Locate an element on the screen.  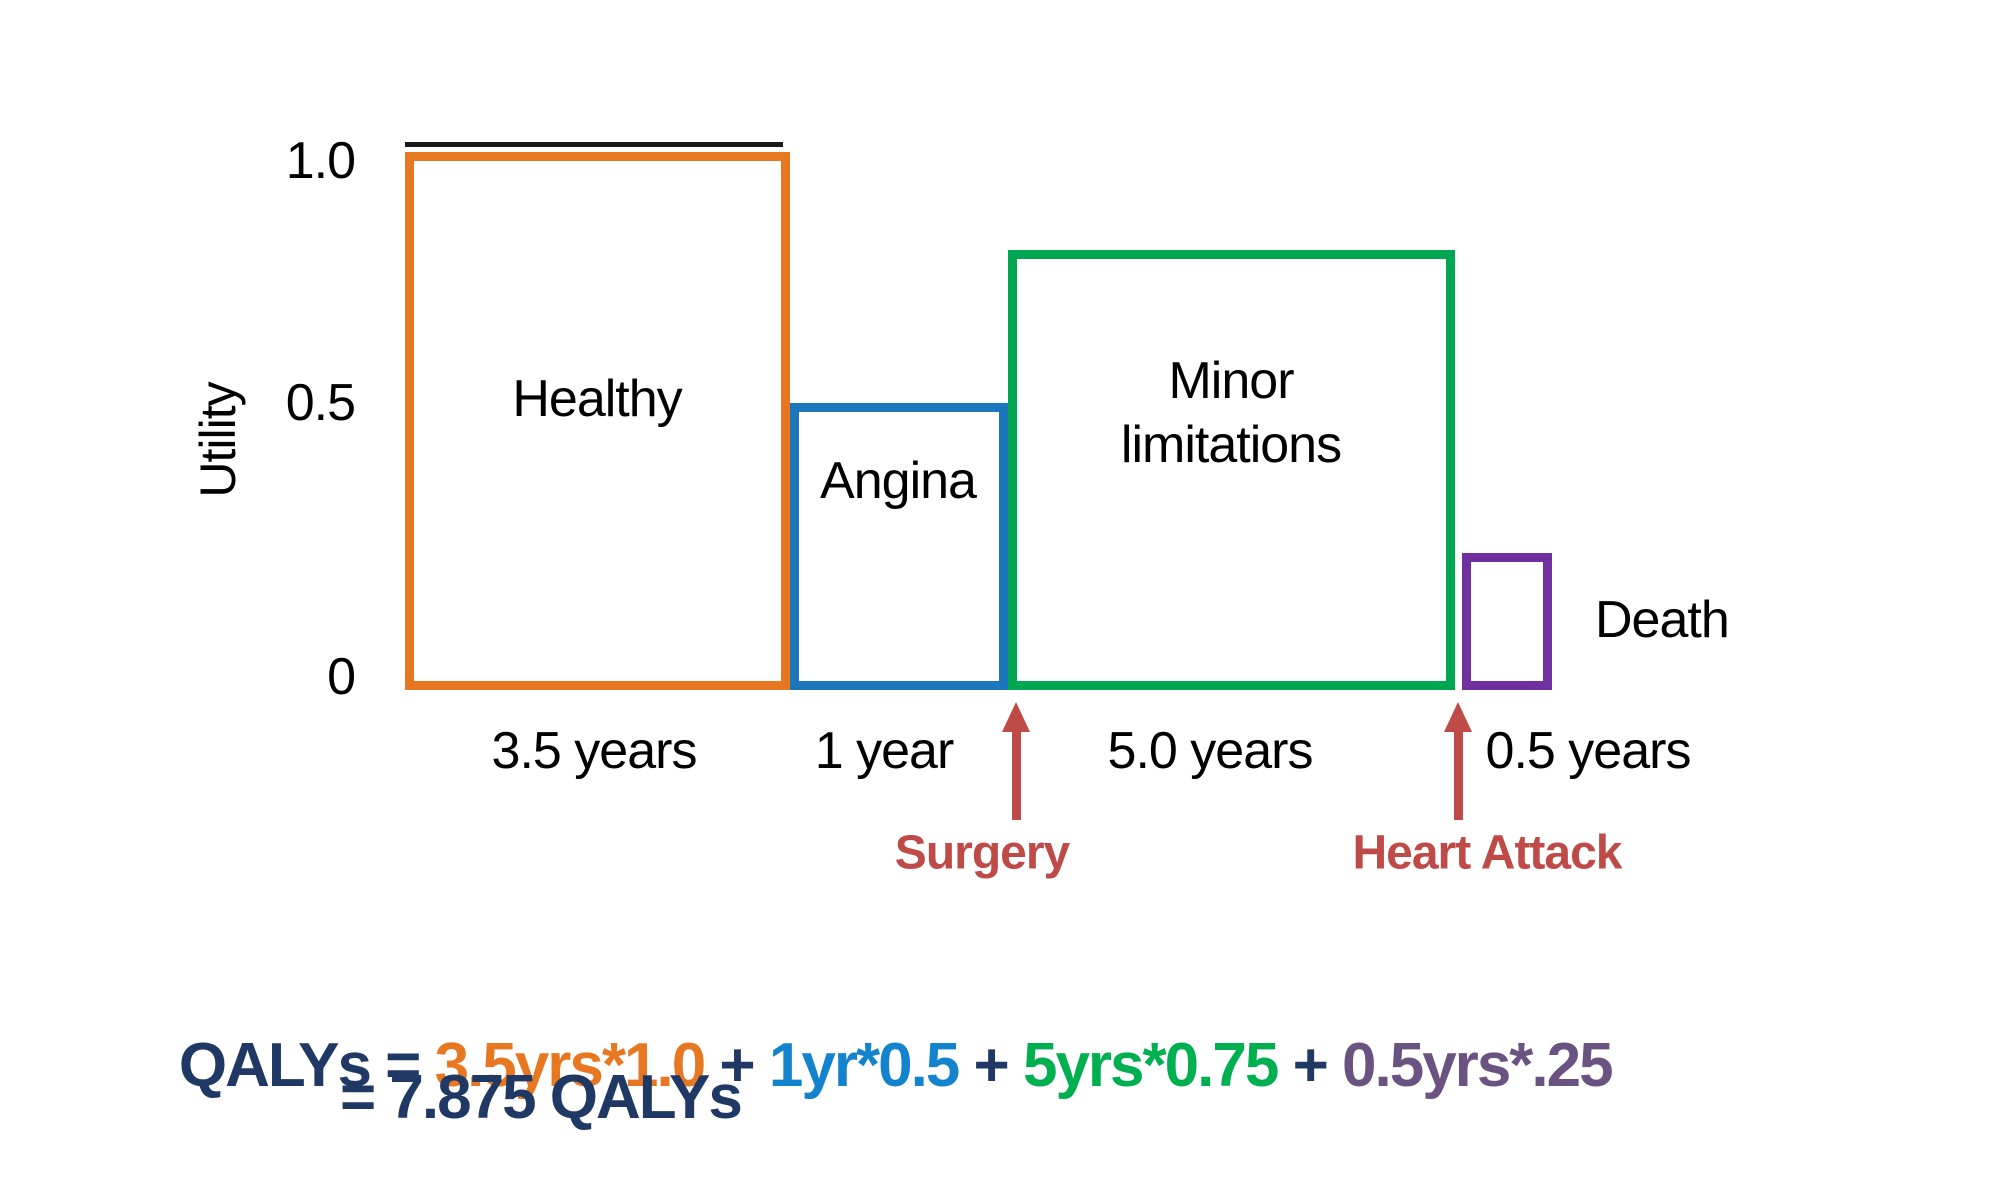
y-tick-0: 0 is located at coordinates (341, 677).